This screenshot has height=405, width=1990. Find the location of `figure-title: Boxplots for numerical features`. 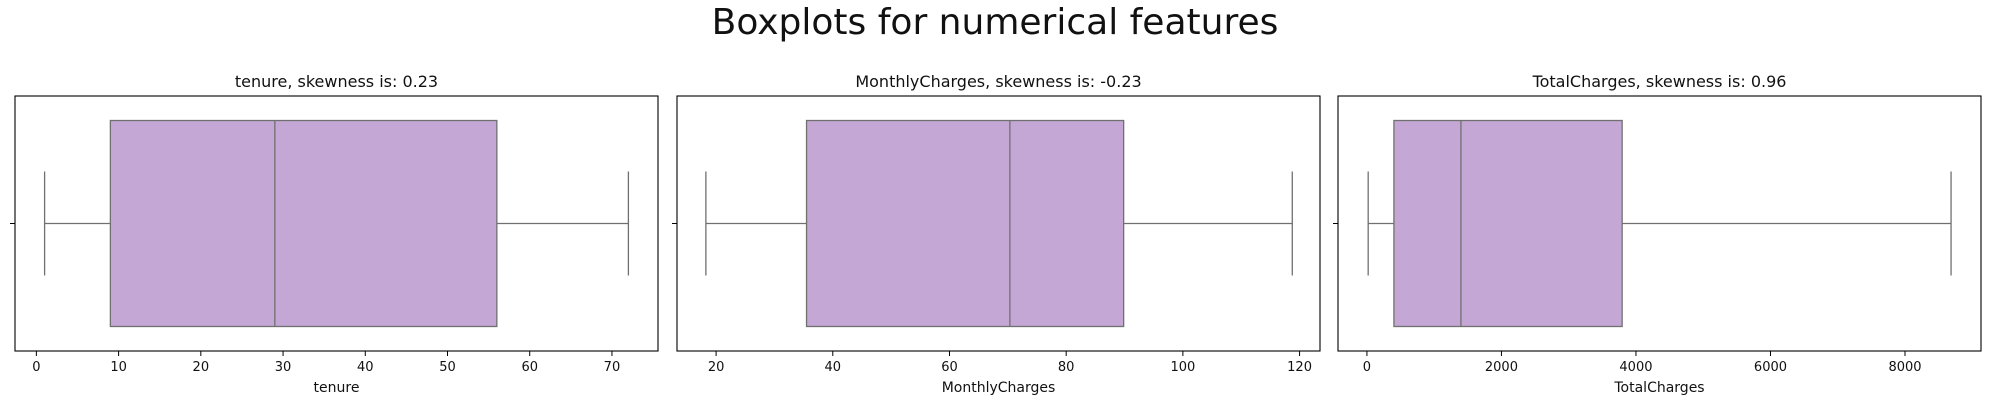

figure-title: Boxplots for numerical features is located at coordinates (995, 22).